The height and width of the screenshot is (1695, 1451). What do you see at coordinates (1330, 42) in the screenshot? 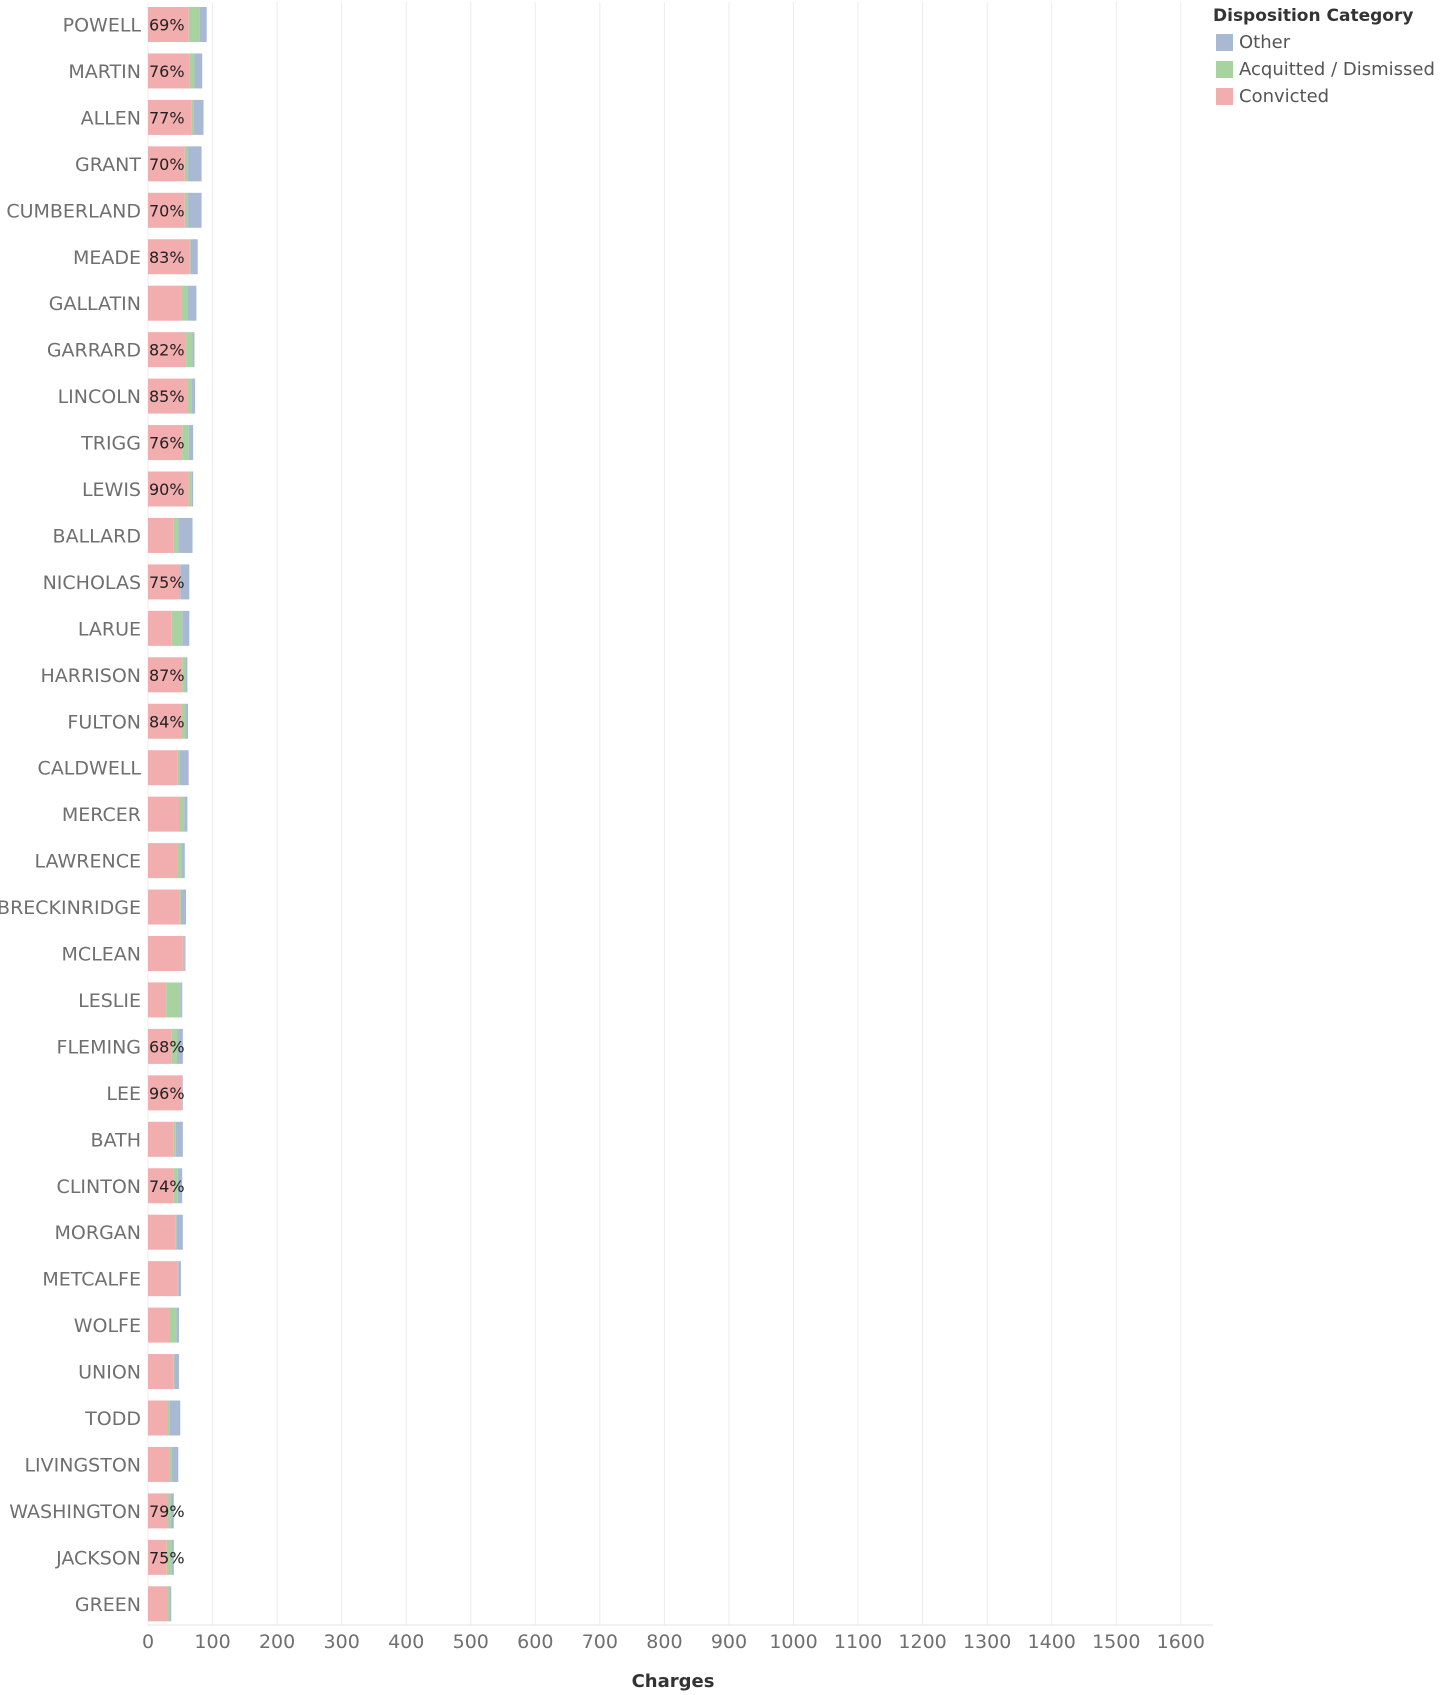
I see `legend-item: Other` at bounding box center [1330, 42].